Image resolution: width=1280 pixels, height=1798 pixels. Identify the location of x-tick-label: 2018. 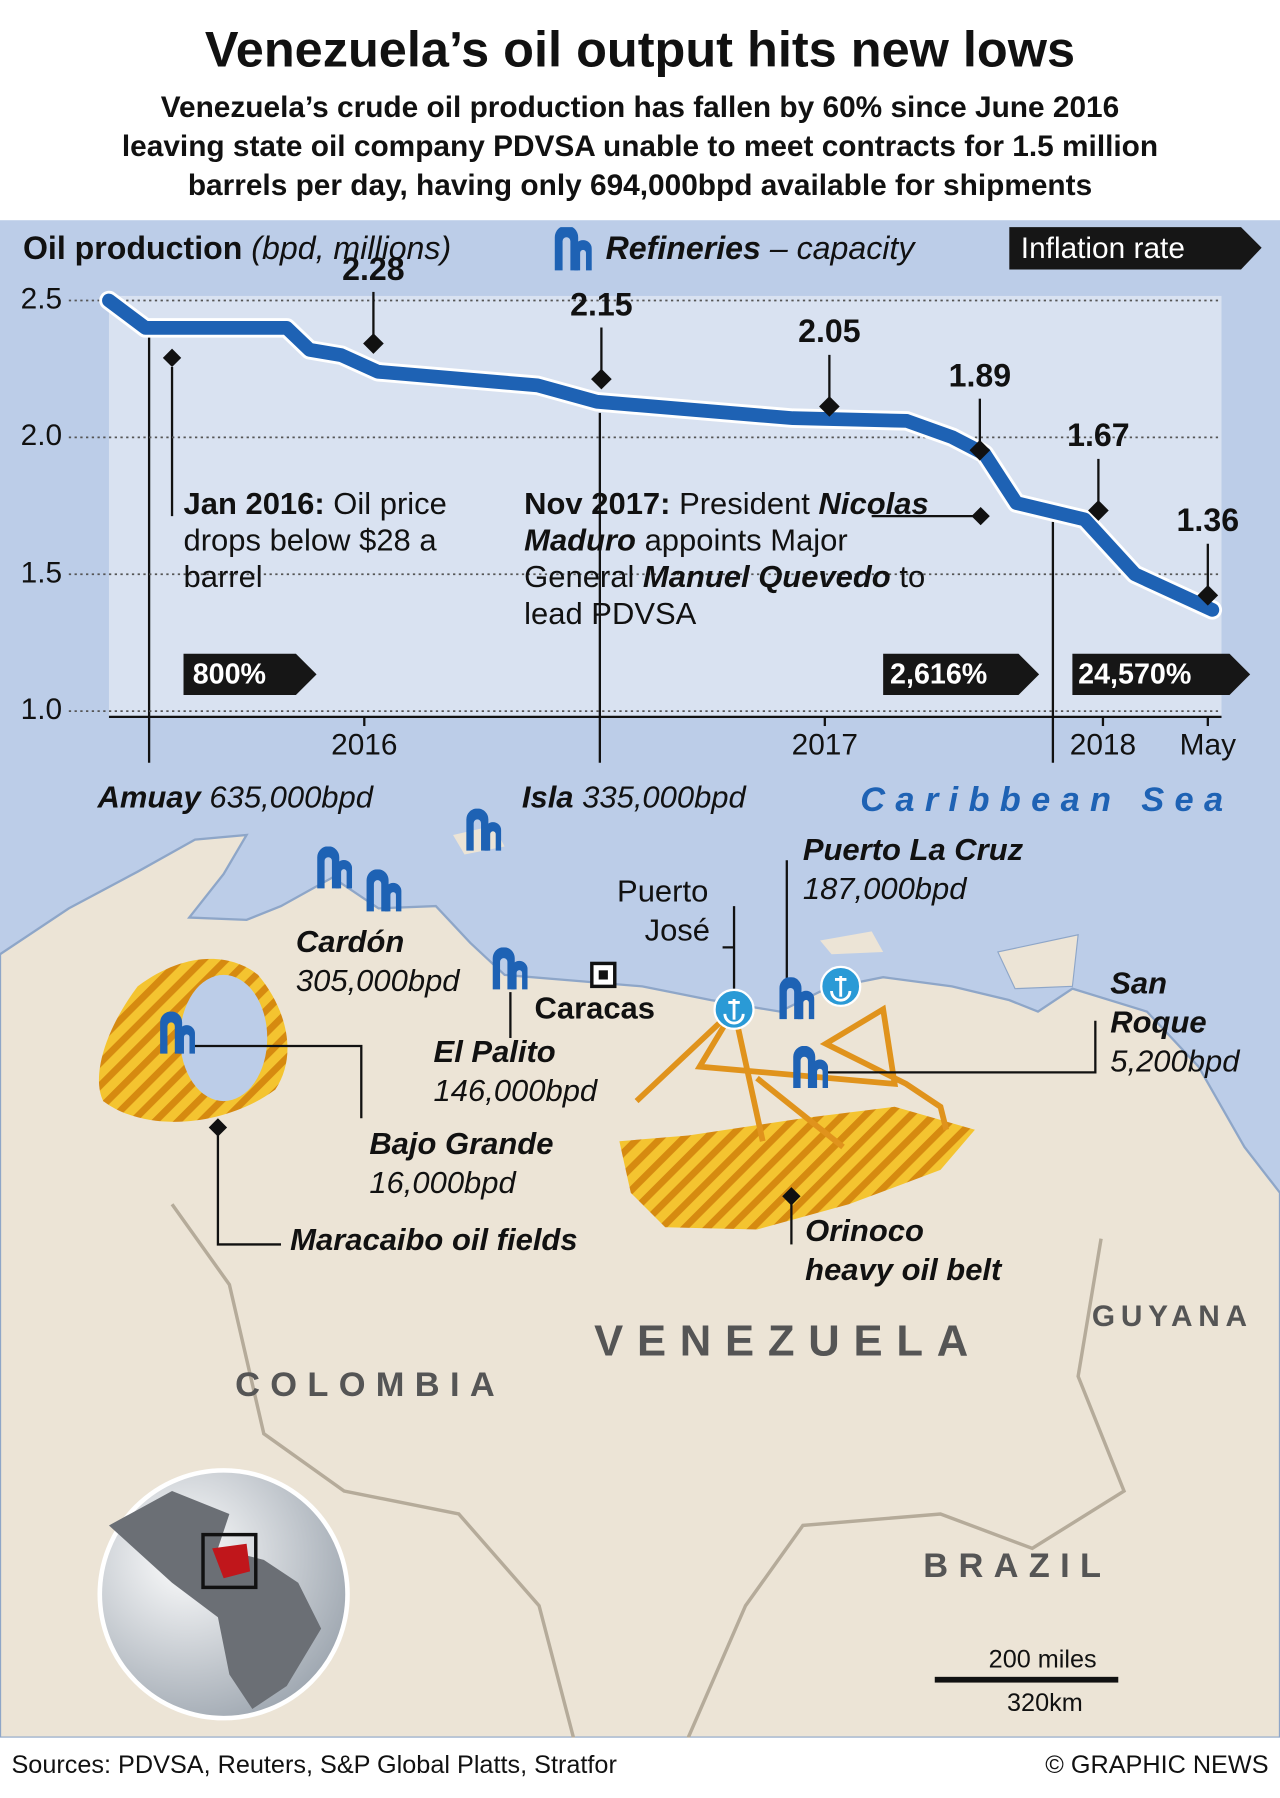
(1103, 744).